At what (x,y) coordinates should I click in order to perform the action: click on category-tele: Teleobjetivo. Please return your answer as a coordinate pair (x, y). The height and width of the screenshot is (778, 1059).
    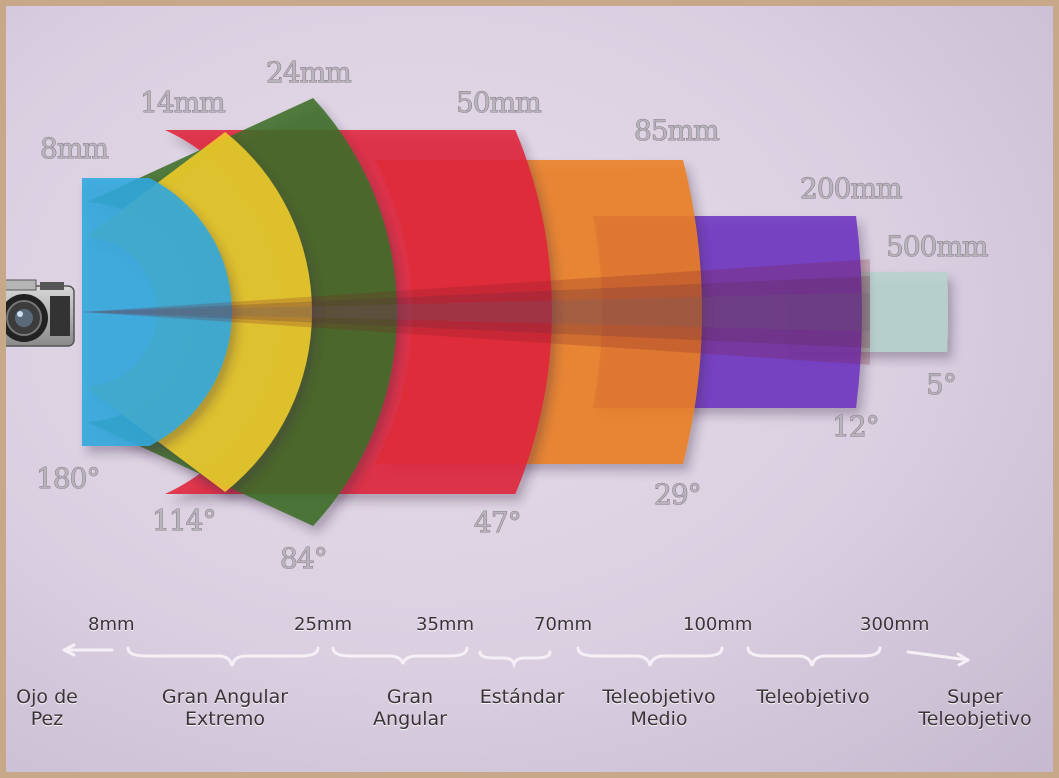
    Looking at the image, I should click on (813, 697).